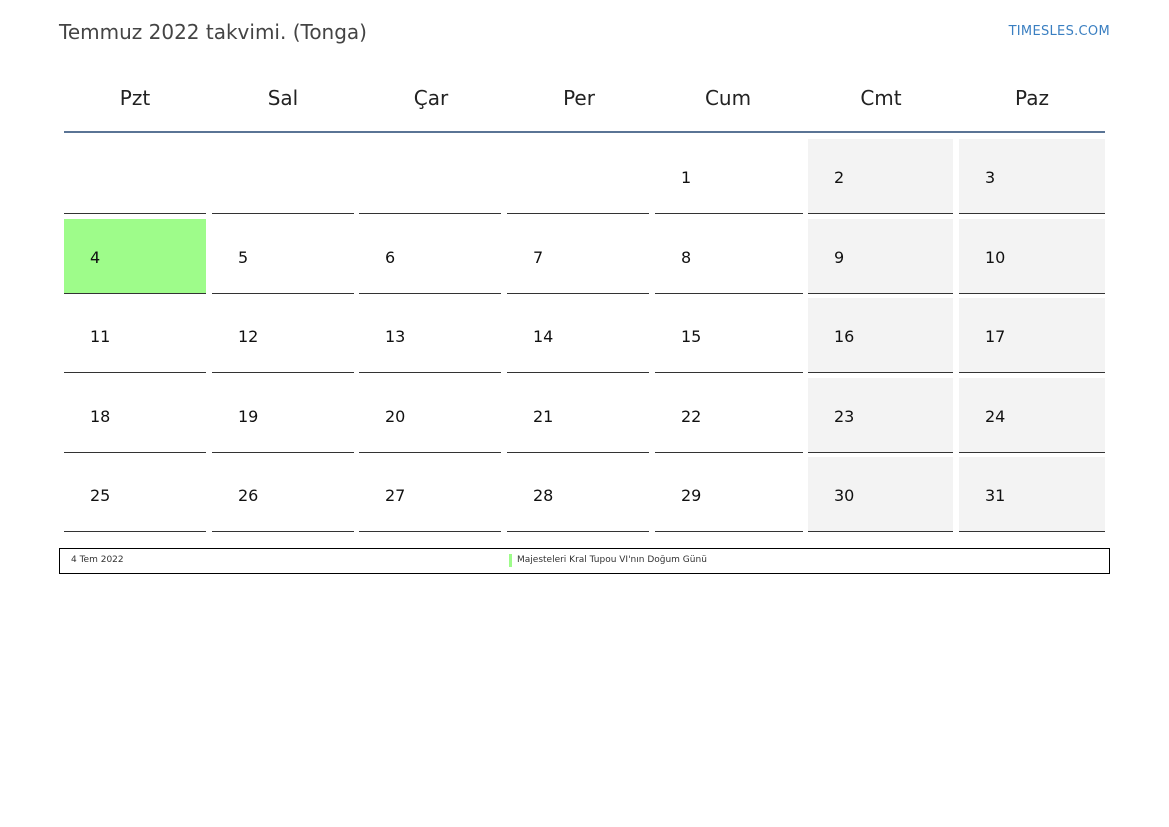  What do you see at coordinates (135, 335) in the screenshot?
I see `day-cell: 11` at bounding box center [135, 335].